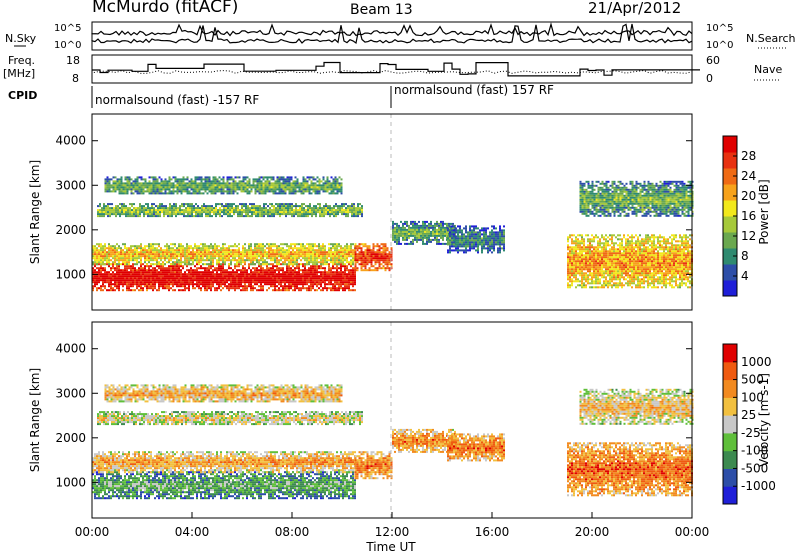 The image size is (800, 554). Describe the element at coordinates (392, 34) in the screenshot. I see `noise-search-line` at that location.